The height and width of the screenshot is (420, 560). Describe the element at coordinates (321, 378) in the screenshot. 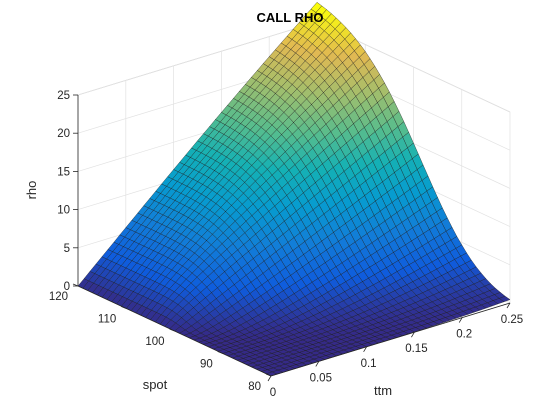

I see `x-tick-label-1: 0.05` at that location.